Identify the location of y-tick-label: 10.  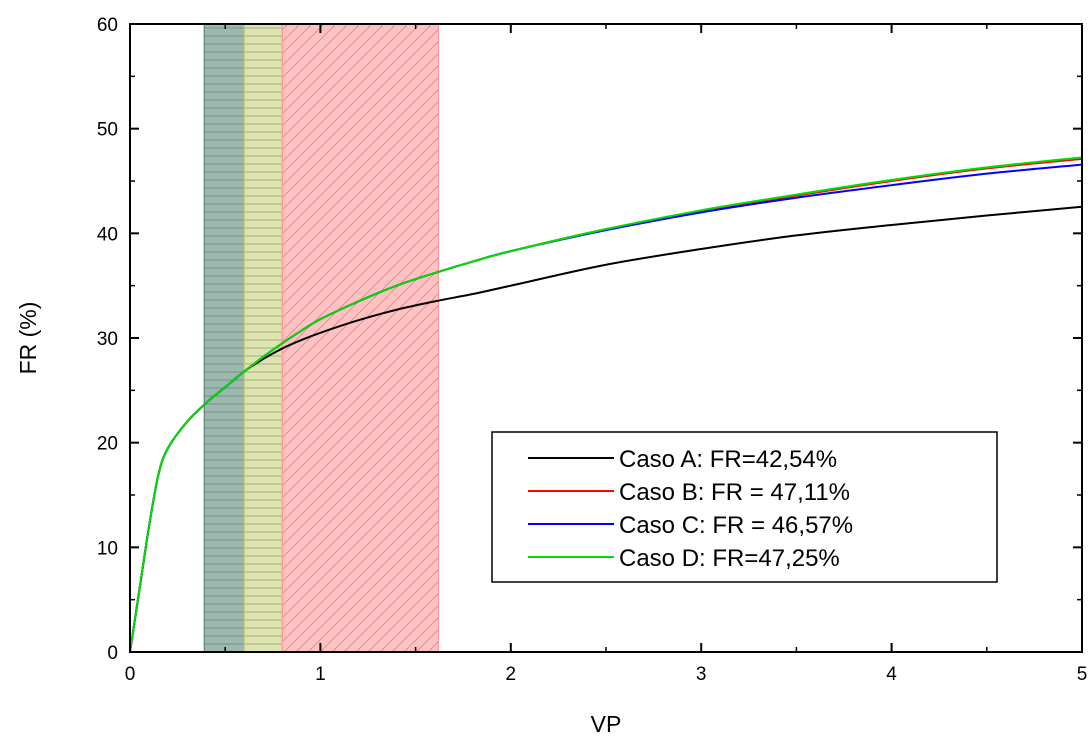
(107, 548).